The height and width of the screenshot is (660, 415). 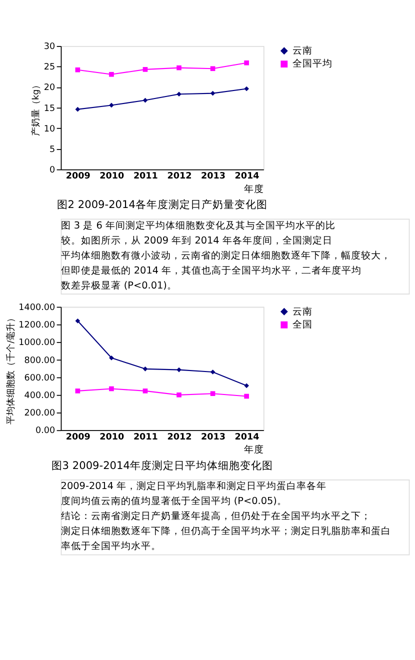 I want to click on y-tick-label: 0, so click(x=52, y=170).